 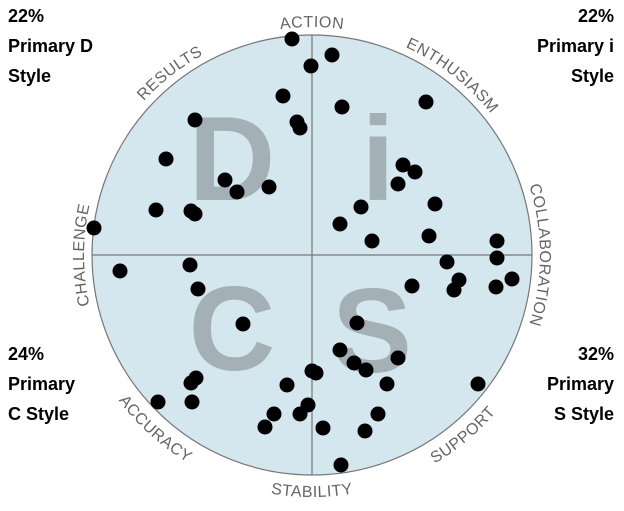 I want to click on rim-label-text: CHALLENGE, so click(x=82, y=255).